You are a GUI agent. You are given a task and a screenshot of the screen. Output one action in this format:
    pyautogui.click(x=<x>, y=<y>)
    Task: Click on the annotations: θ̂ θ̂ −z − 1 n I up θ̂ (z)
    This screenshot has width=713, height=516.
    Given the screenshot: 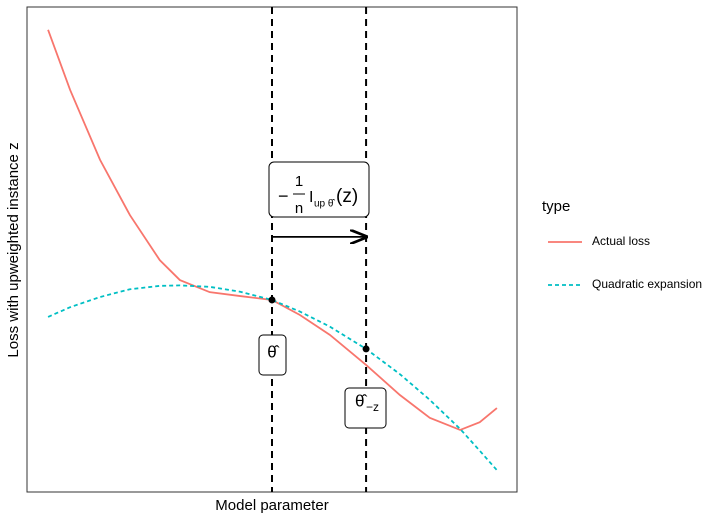 What is the action you would take?
    pyautogui.click(x=322, y=295)
    